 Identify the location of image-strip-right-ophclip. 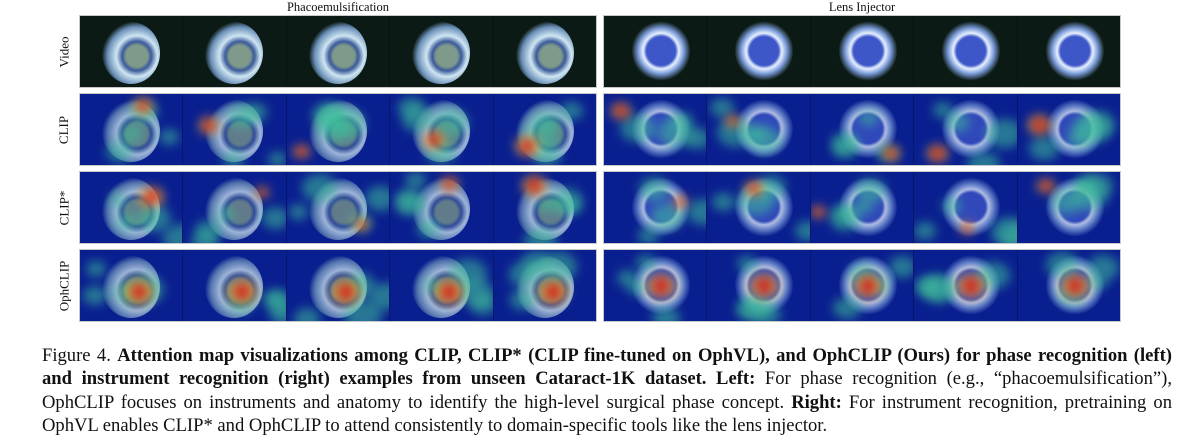
(862, 285).